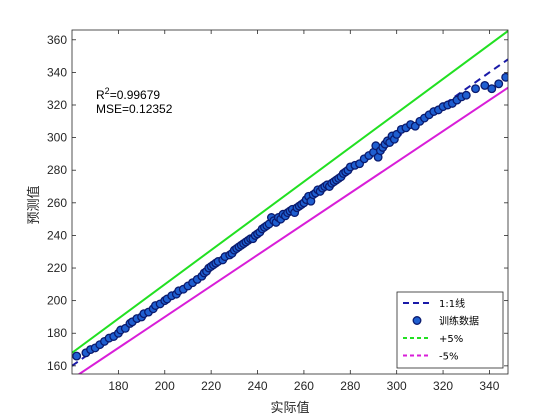 The height and width of the screenshot is (420, 560). Describe the element at coordinates (118, 386) in the screenshot. I see `x-tick-label: 180` at that location.